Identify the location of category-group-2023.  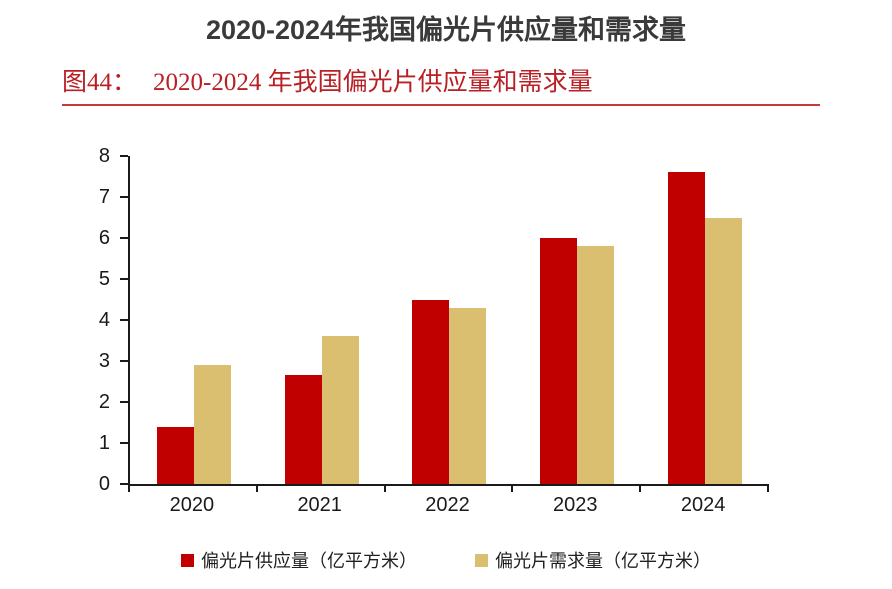
(577, 320).